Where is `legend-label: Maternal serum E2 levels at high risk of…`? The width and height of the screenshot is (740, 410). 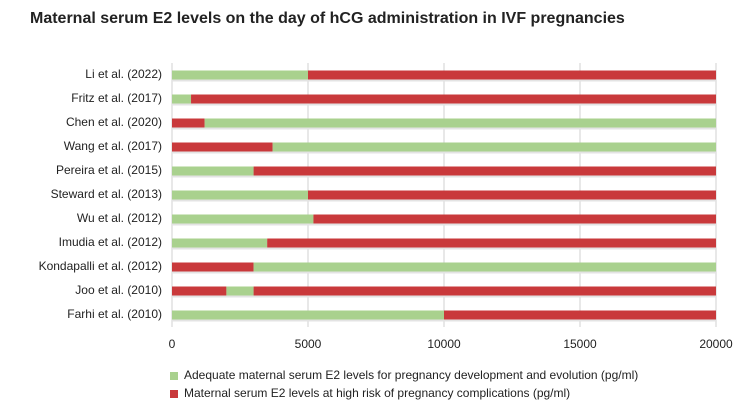
legend-label: Maternal serum E2 levels at high risk of… is located at coordinates (377, 393).